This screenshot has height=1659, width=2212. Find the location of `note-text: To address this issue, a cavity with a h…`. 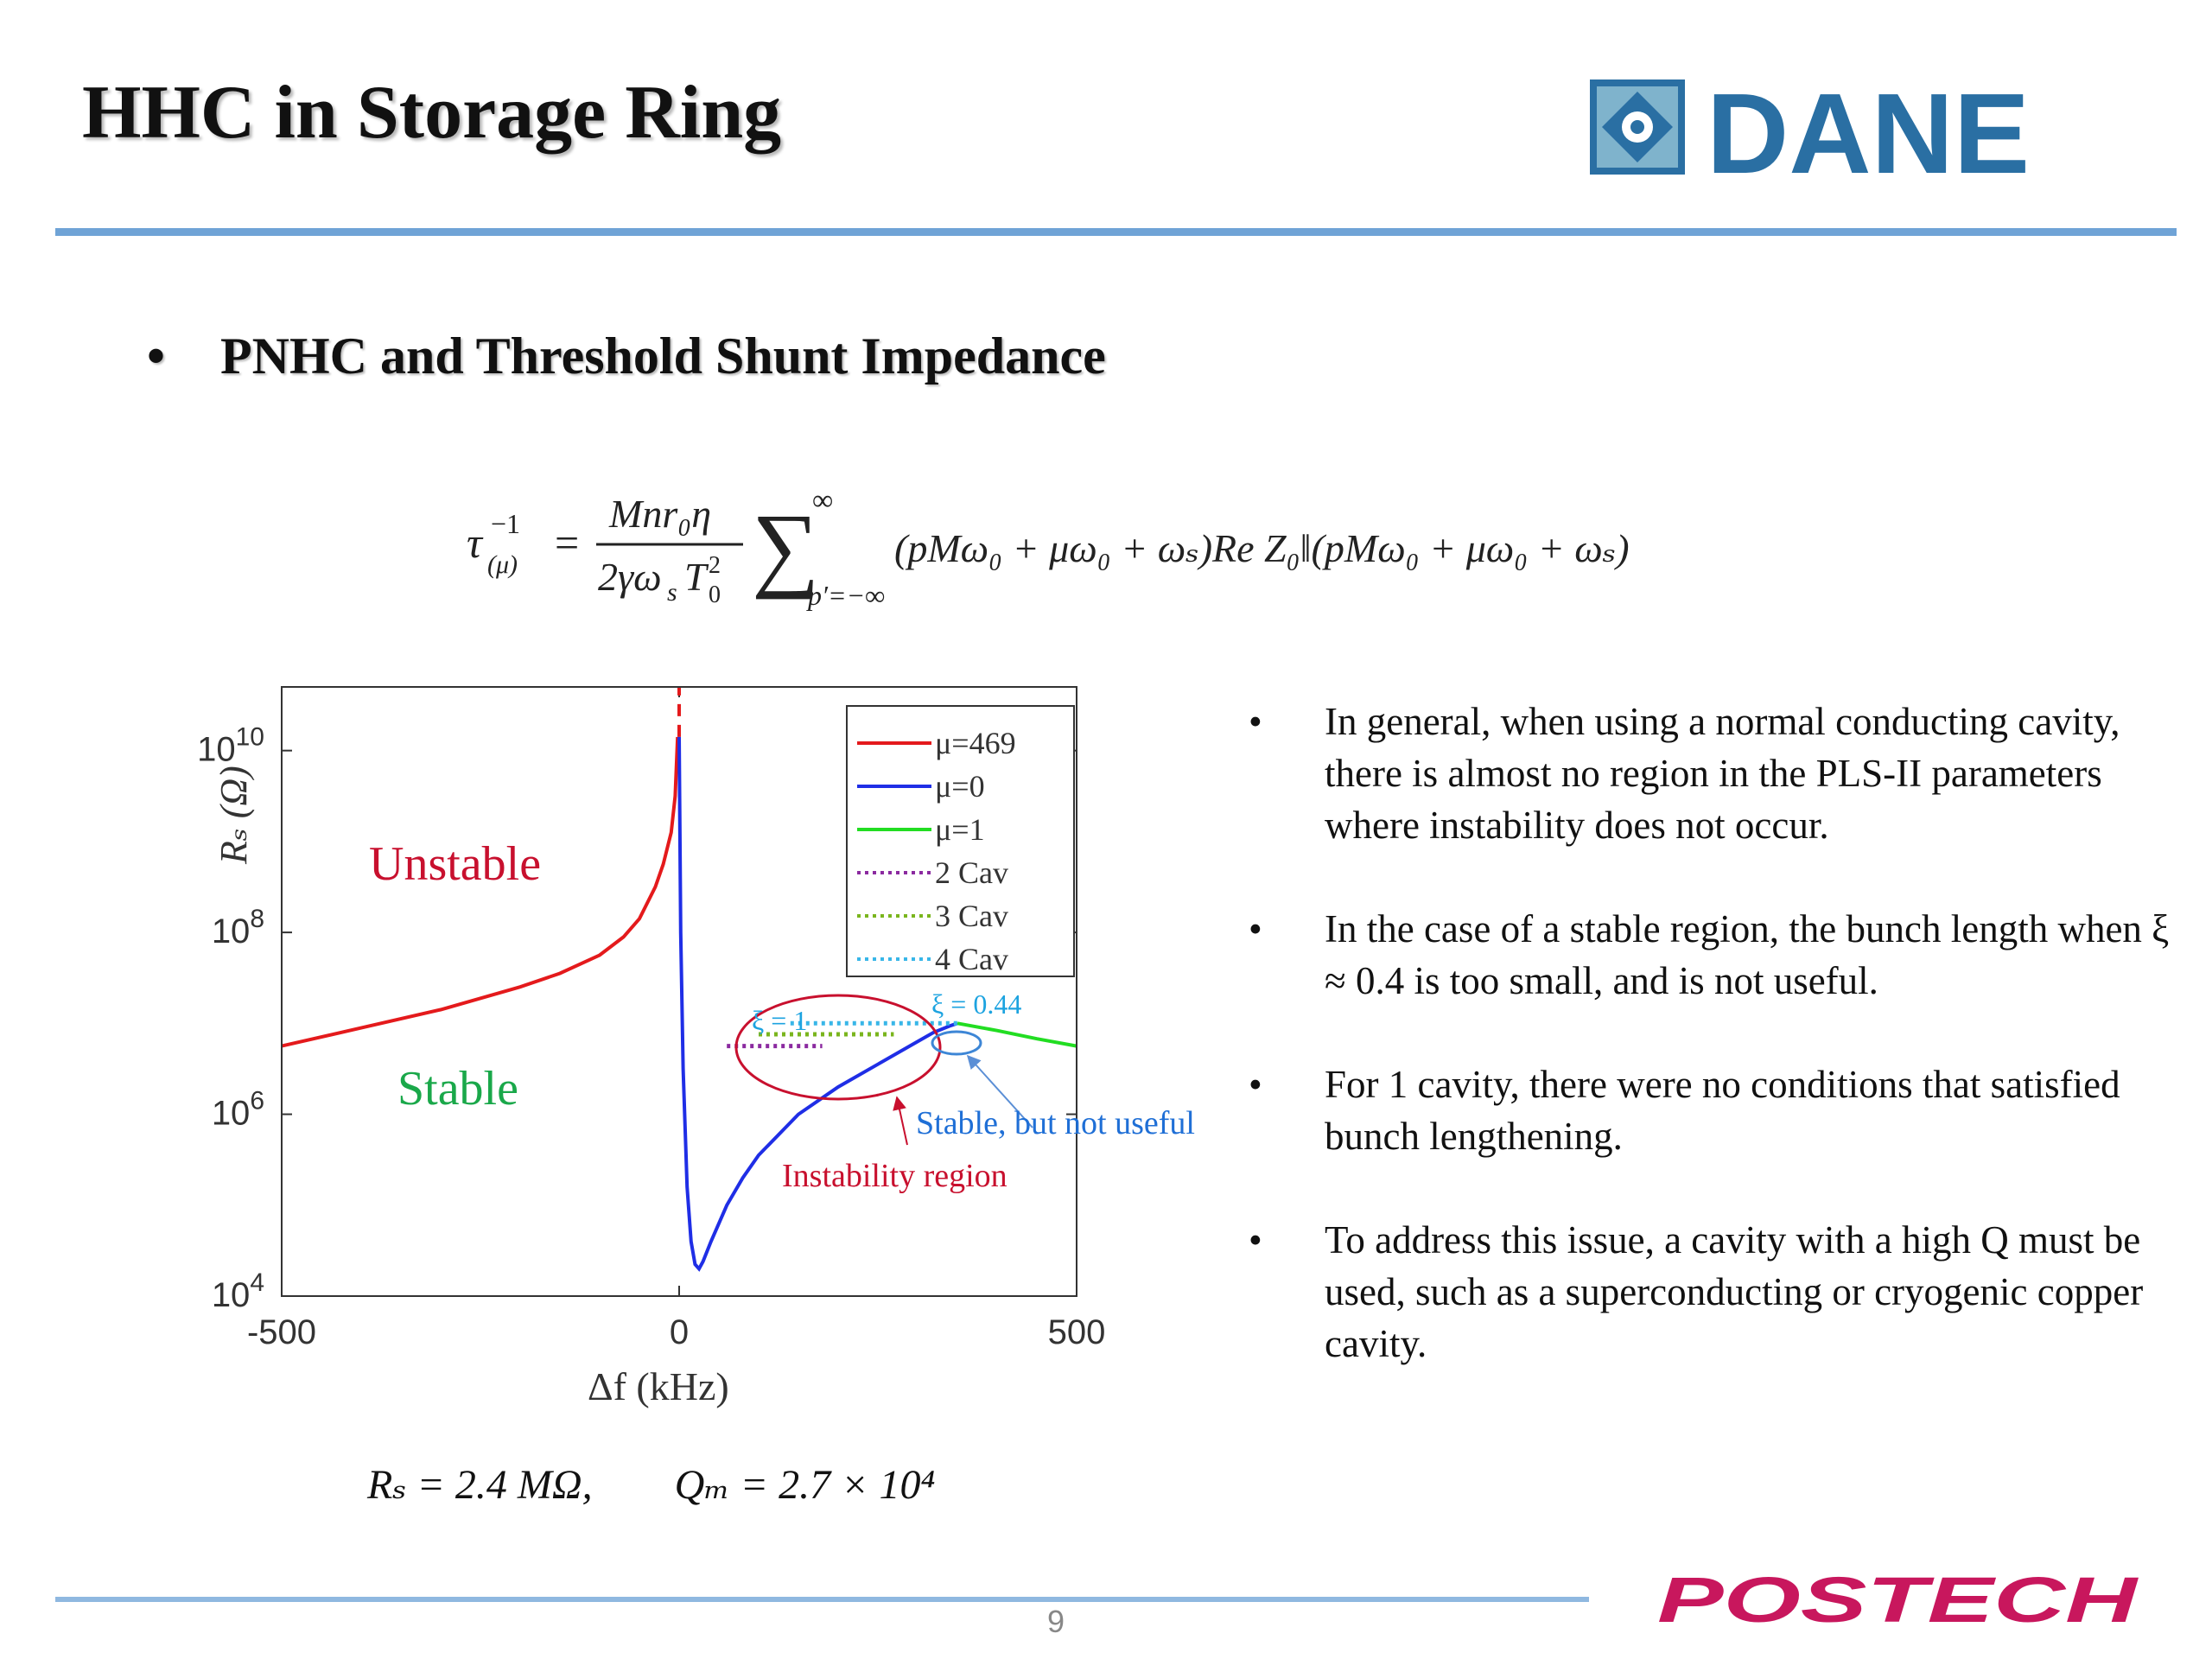

note-text: To address this issue, a cavity with a h… is located at coordinates (1734, 1291).